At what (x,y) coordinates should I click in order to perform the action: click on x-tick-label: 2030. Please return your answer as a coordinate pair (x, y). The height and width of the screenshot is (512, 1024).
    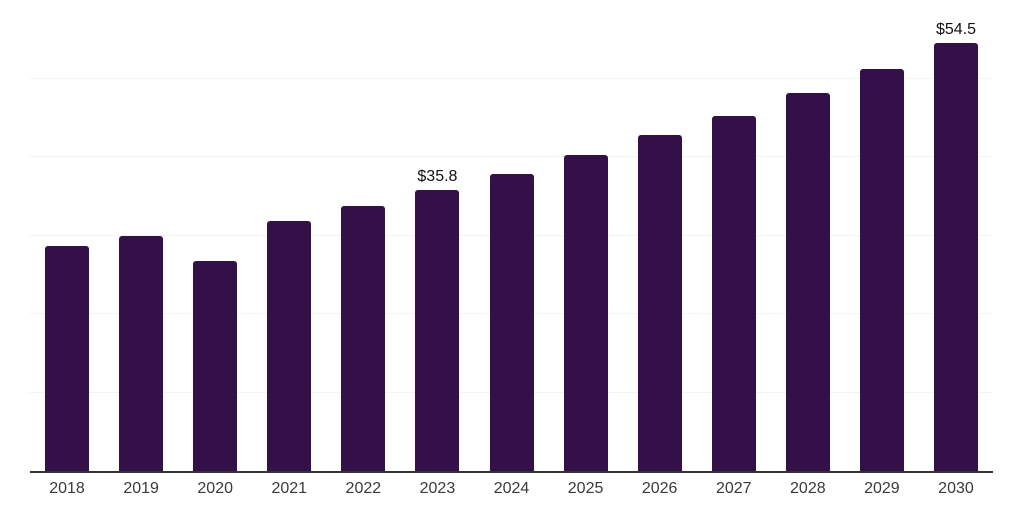
    Looking at the image, I should click on (956, 488).